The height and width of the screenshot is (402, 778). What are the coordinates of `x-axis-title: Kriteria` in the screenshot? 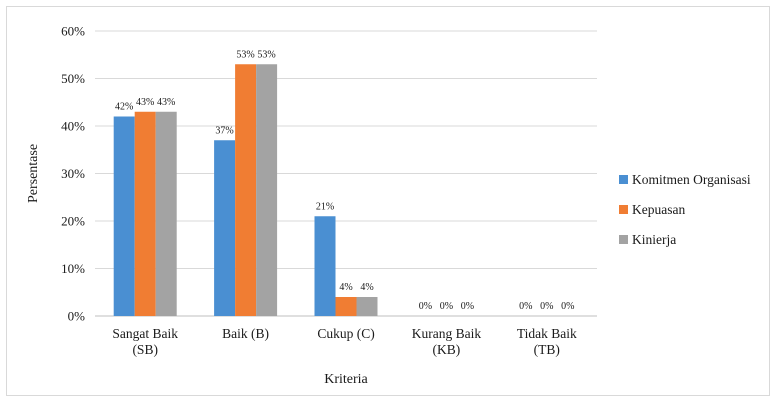 It's located at (346, 379).